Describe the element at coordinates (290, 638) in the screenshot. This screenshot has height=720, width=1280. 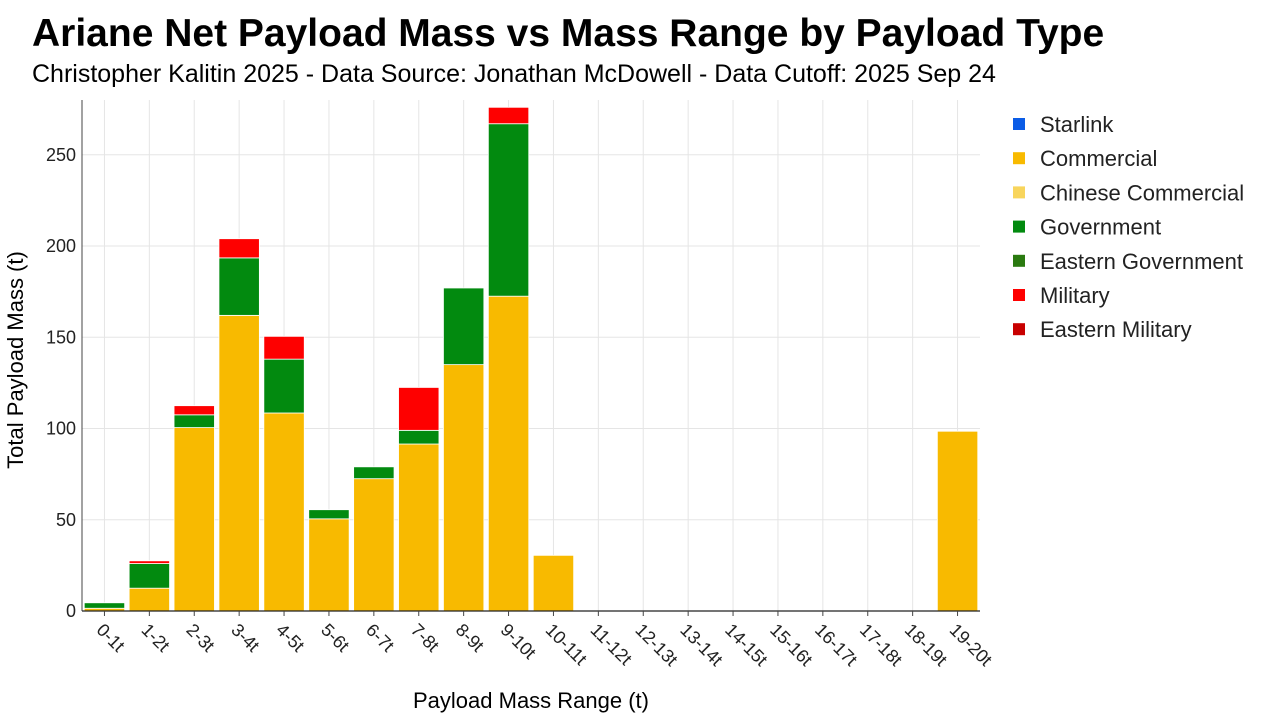
I see `x-tick-label: 4-5t` at that location.